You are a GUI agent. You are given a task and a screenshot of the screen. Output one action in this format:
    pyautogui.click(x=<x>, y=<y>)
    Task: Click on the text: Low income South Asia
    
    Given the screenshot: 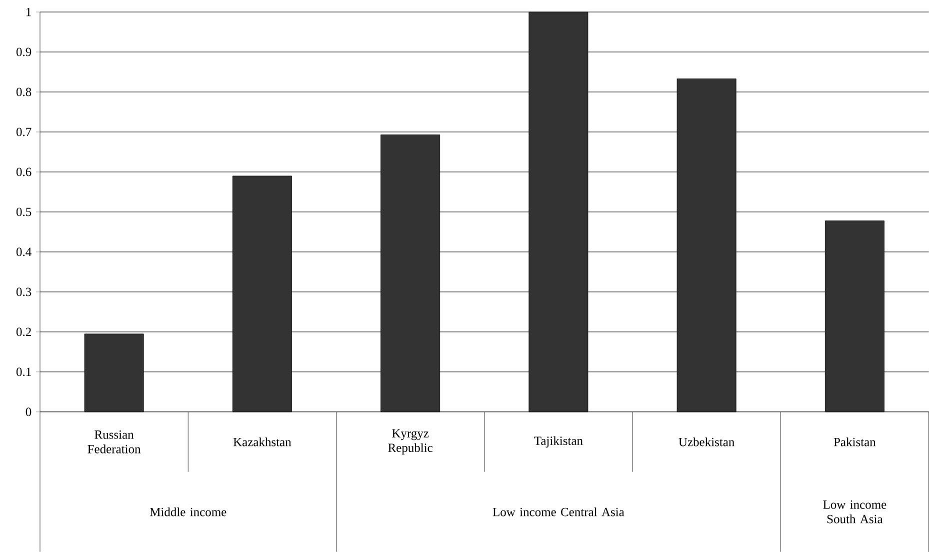 What is the action you would take?
    pyautogui.click(x=854, y=512)
    